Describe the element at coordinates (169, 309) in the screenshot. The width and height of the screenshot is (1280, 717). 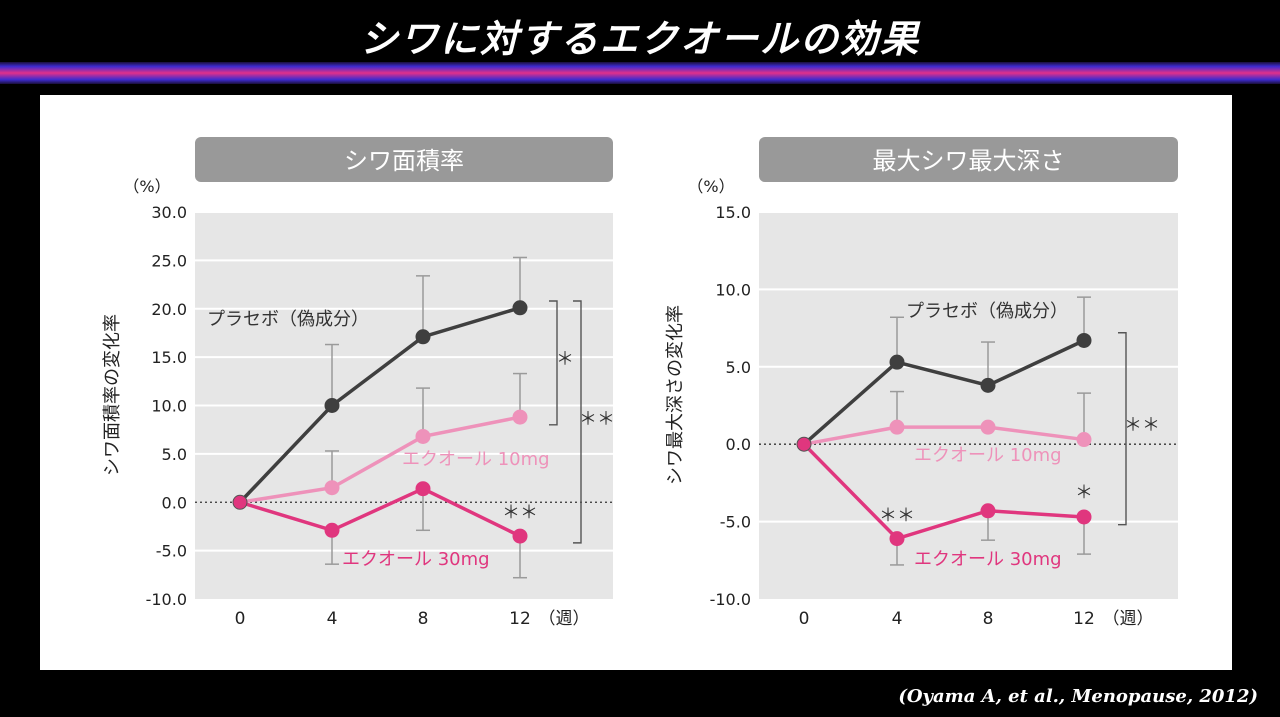
I see `y-tick-label: 20.0` at that location.